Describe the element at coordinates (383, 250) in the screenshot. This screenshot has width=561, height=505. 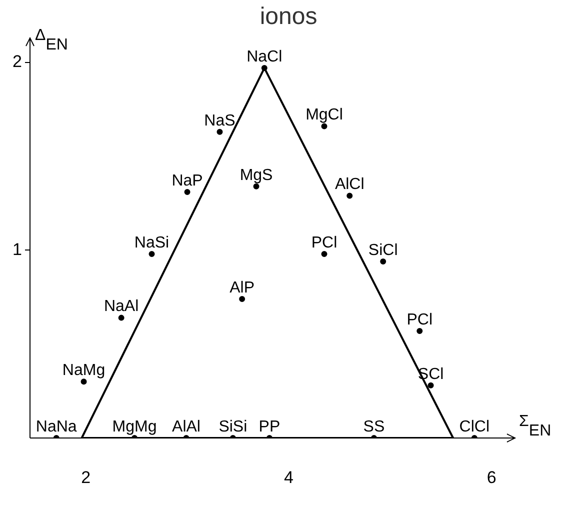
I see `annotation: SiCl` at that location.